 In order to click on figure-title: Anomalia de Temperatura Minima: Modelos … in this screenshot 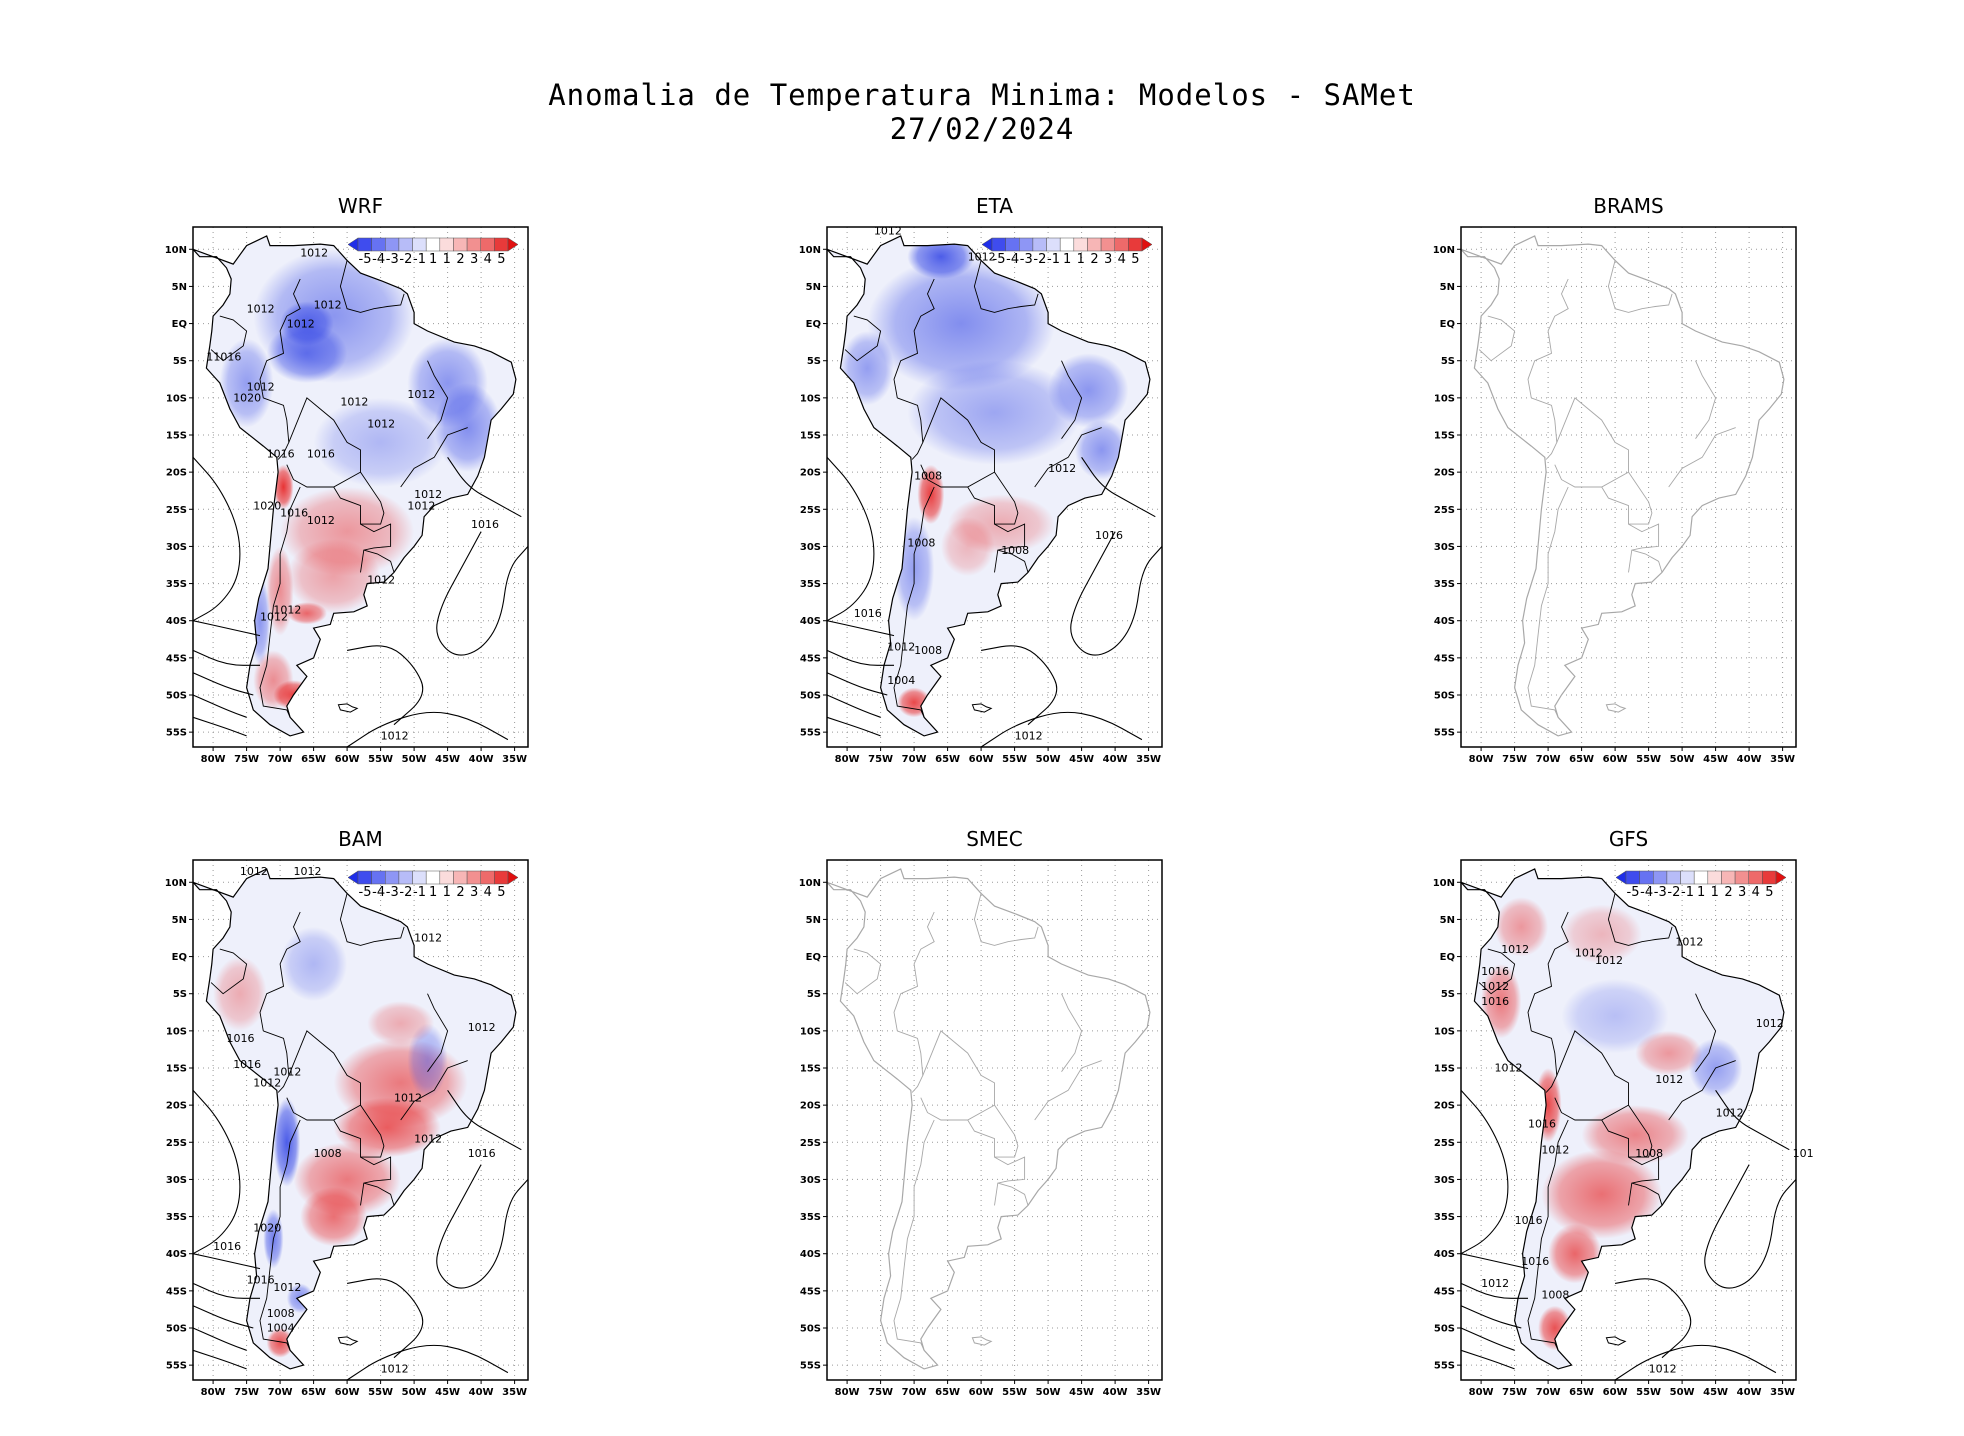, I will do `click(982, 95)`.